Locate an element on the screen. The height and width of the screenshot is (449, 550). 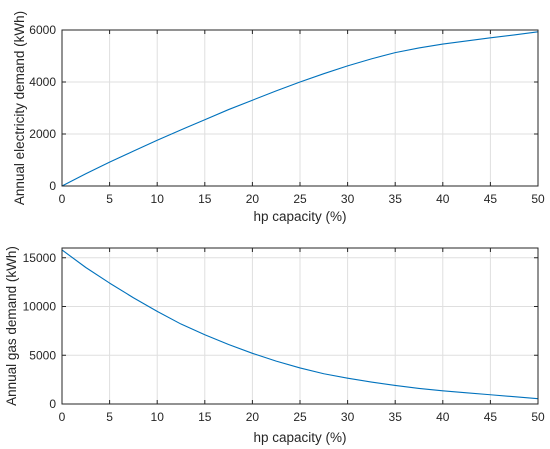
y-tick-label: 15000 is located at coordinates (40, 258).